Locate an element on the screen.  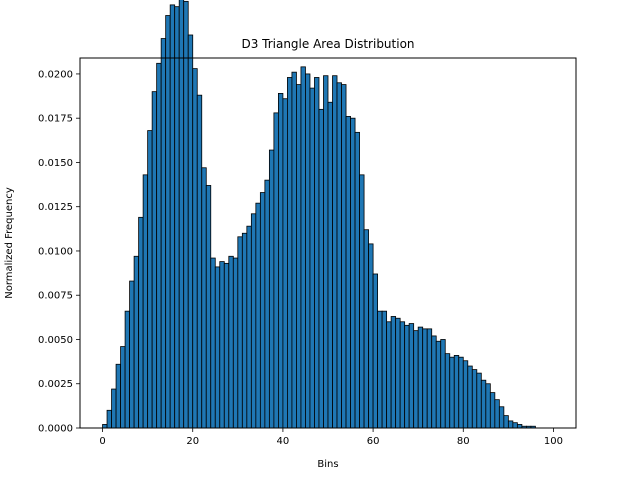
chart-title: D3 Triangle Area Distribution is located at coordinates (327, 44).